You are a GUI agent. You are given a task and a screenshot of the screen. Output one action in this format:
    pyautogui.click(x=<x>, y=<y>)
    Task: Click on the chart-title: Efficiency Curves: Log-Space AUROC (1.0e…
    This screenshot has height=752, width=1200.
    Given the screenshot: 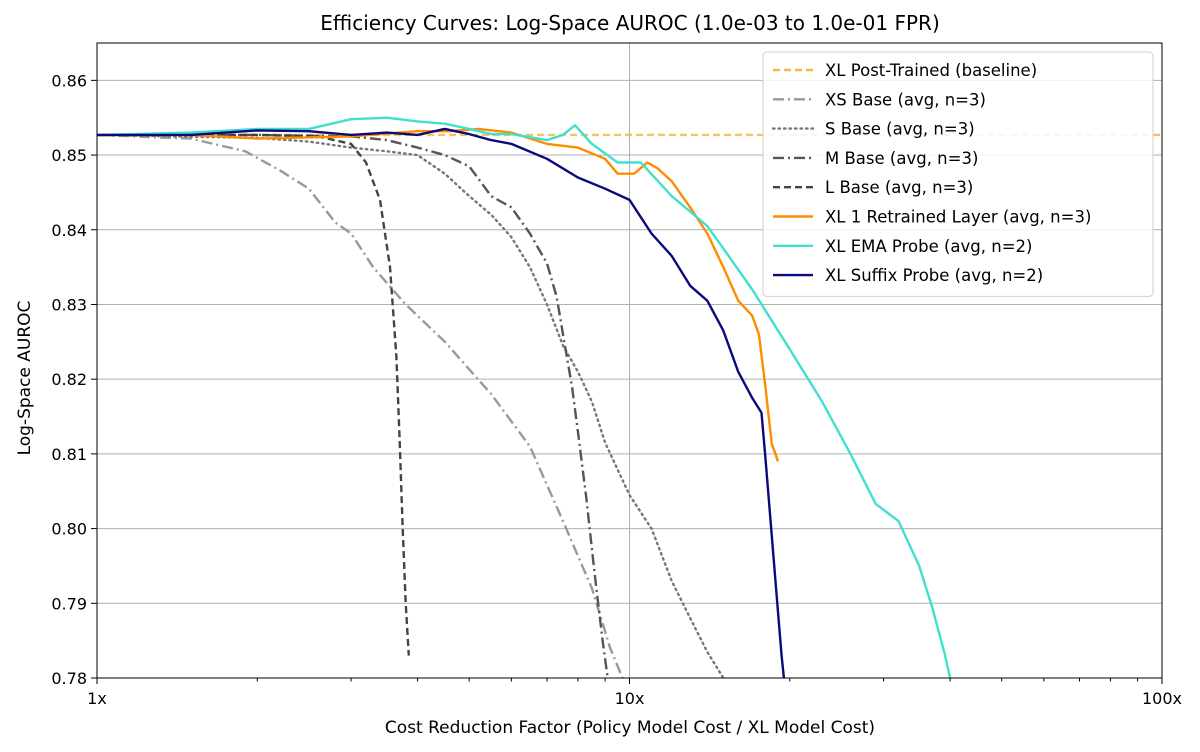 What is the action you would take?
    pyautogui.click(x=630, y=23)
    